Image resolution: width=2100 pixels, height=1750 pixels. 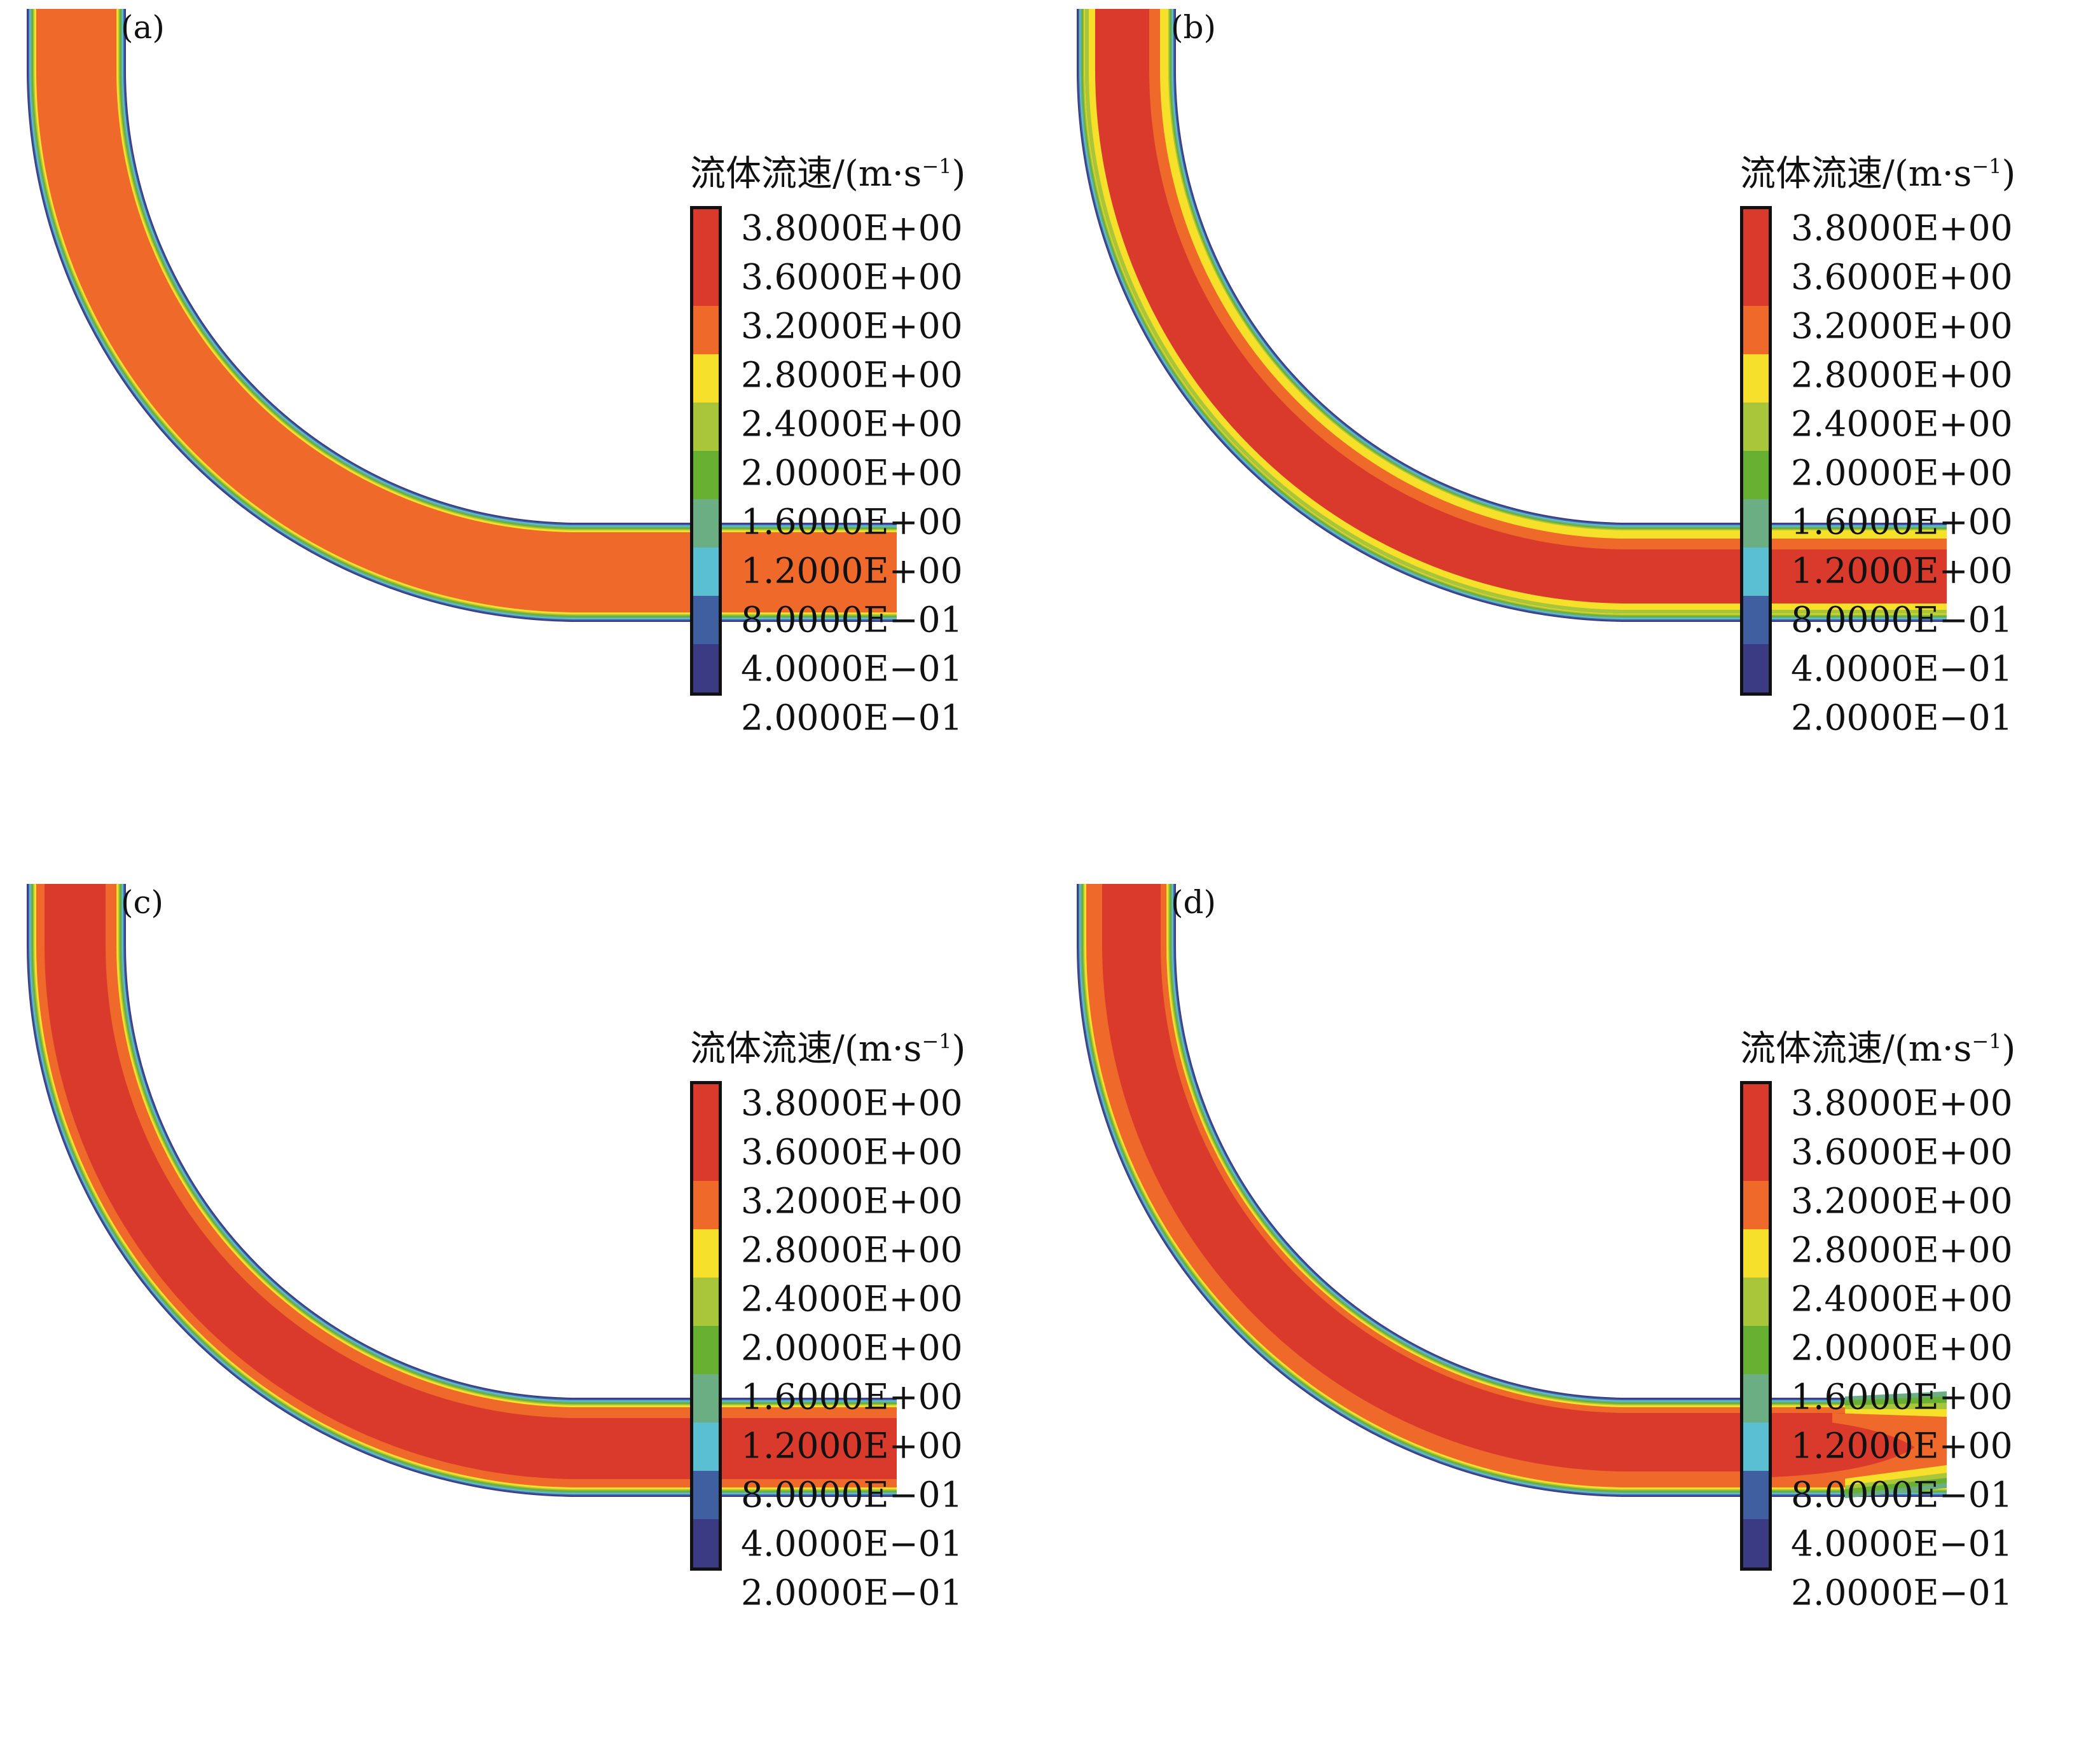 I want to click on velocity-contour-d, so click(x=1512, y=1191).